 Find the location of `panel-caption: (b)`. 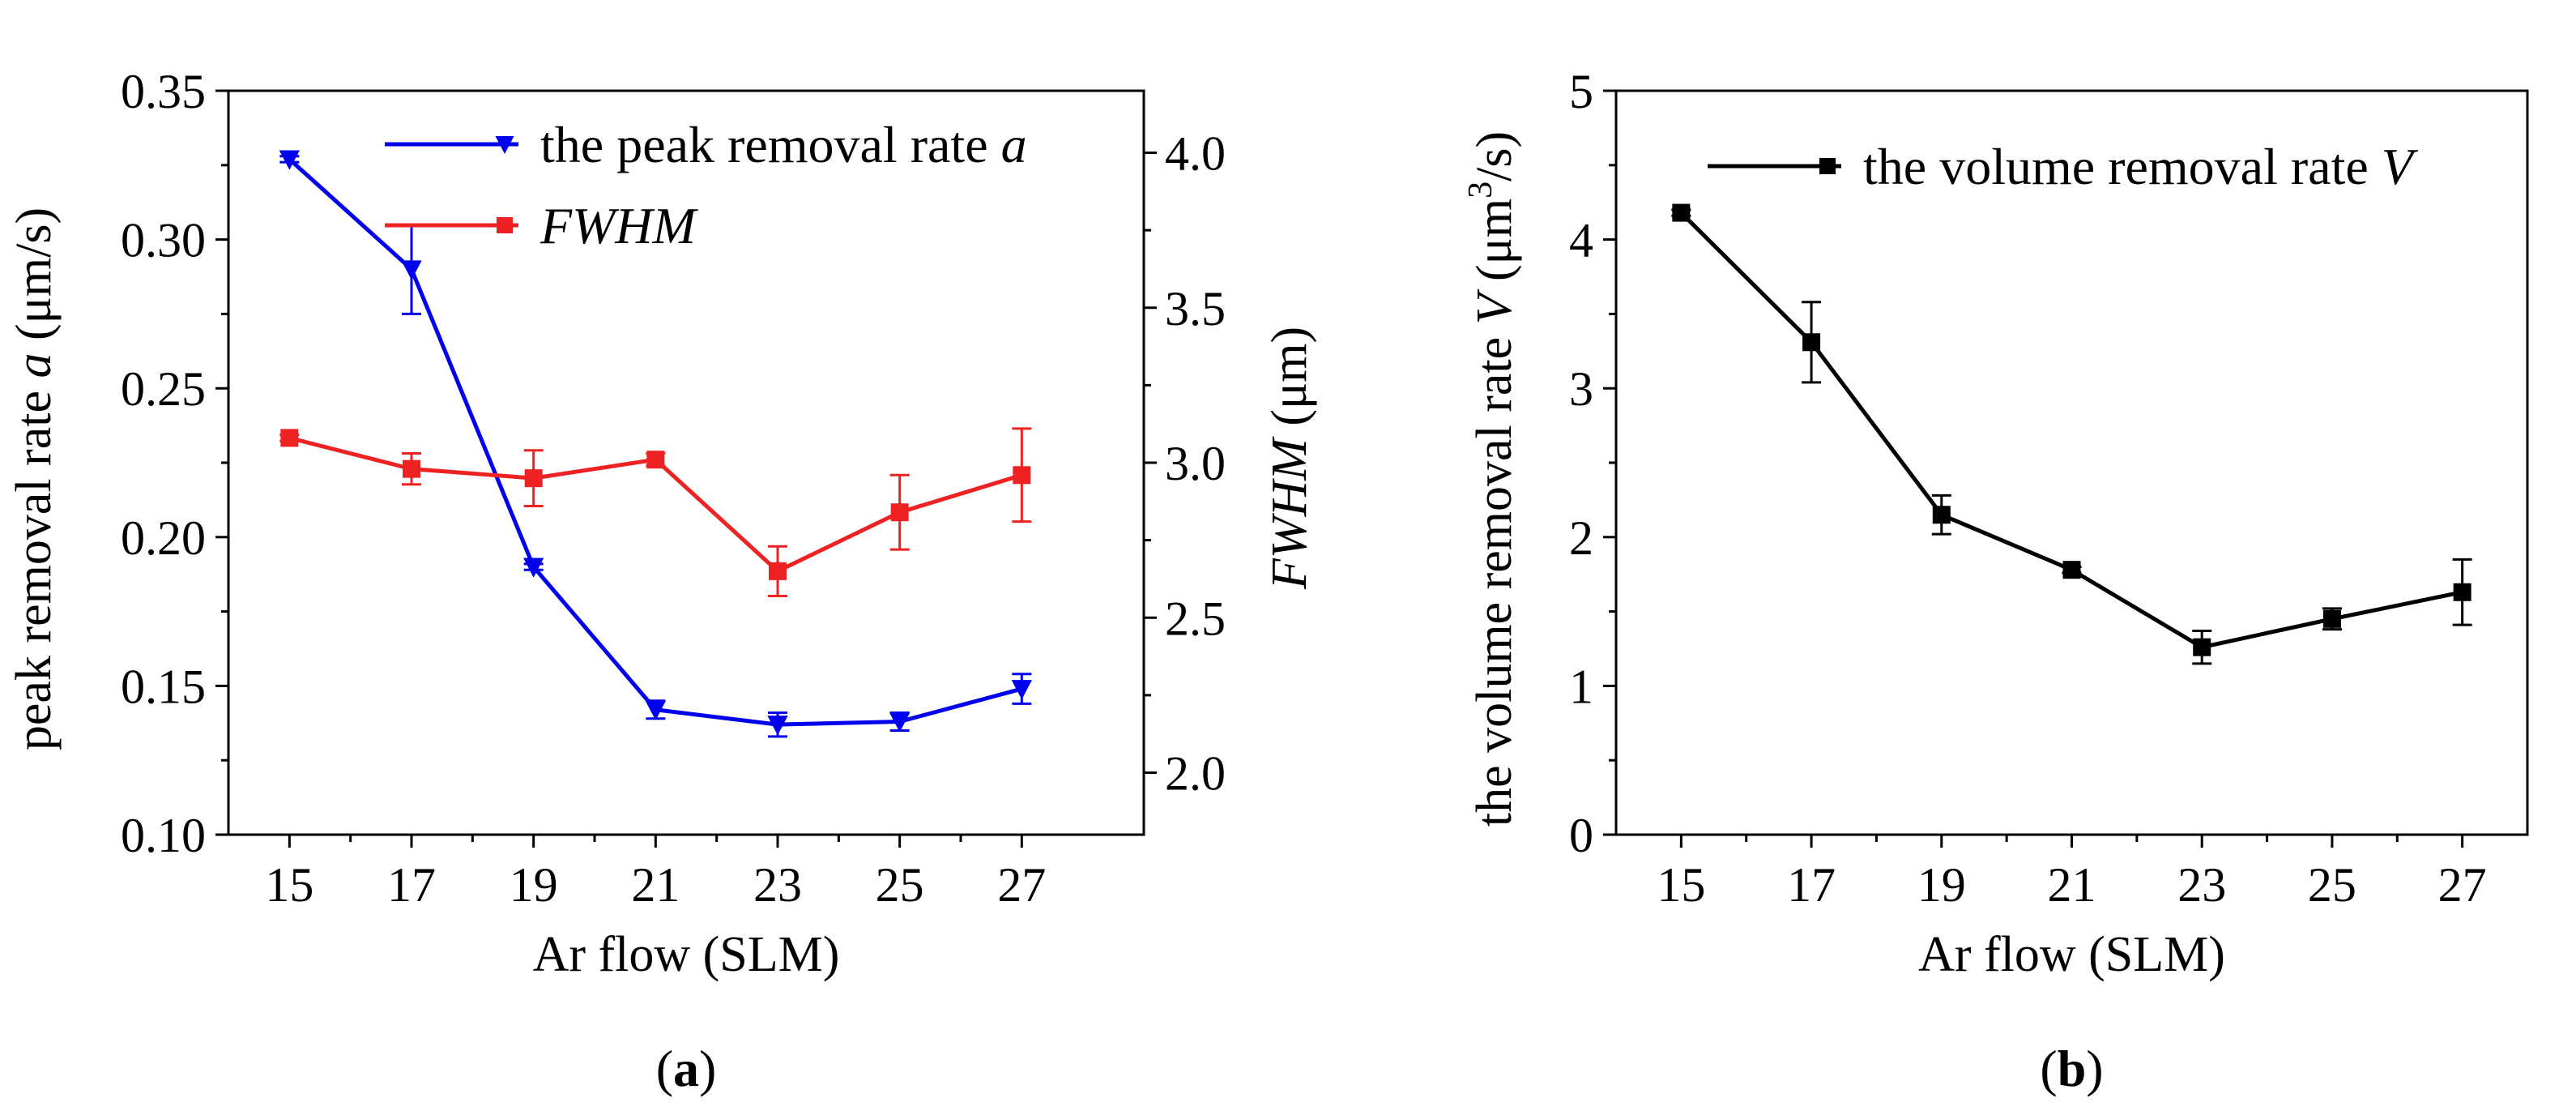

panel-caption: (b) is located at coordinates (2072, 1068).